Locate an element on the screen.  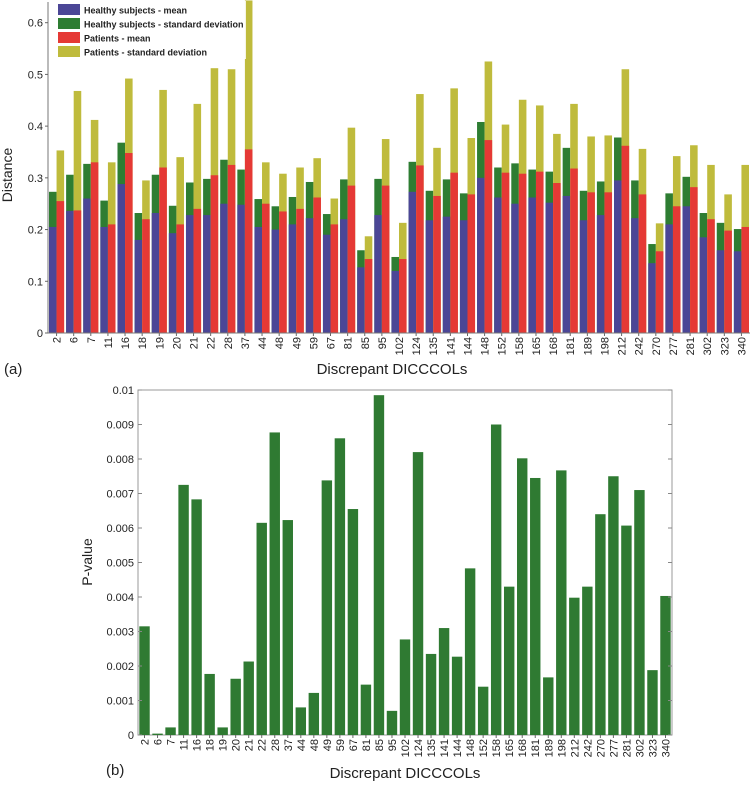
y-tick-label: 0 is located at coordinates (131, 736).